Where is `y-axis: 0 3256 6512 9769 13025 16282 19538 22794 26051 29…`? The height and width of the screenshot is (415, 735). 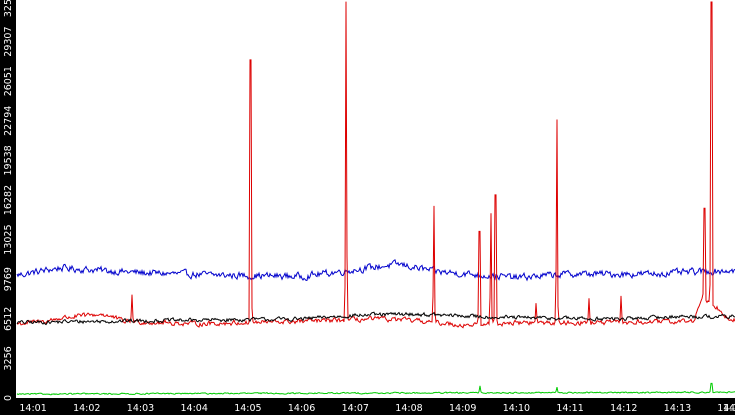
y-axis: 0 3256 6512 9769 13025 16282 19538 22794 26051 29… is located at coordinates (8, 200).